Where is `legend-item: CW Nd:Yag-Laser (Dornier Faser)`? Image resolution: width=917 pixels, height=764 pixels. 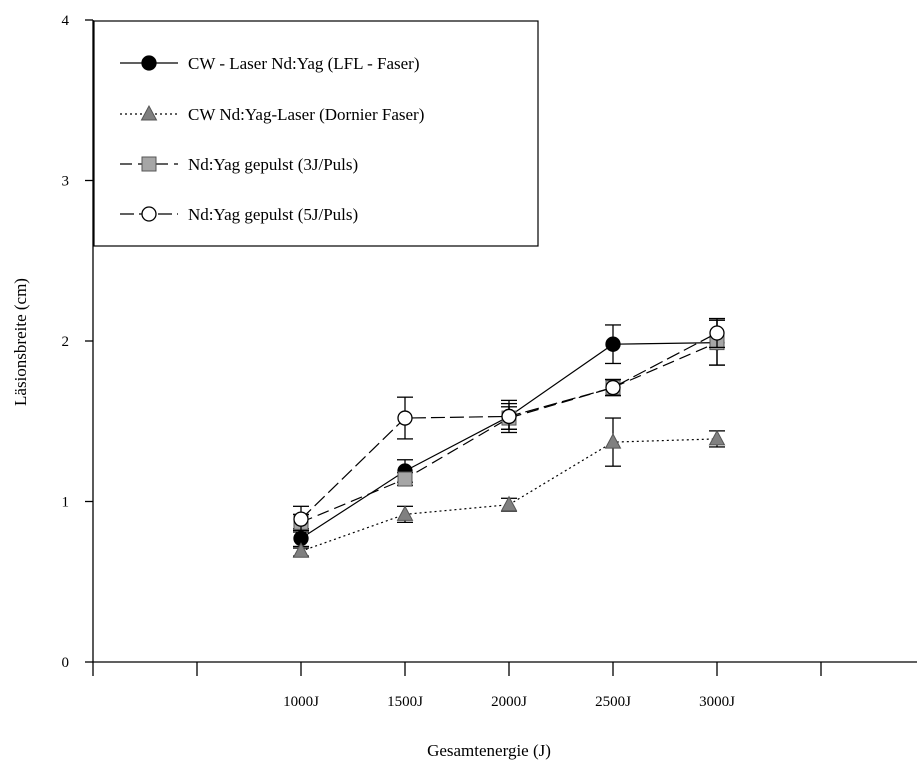 legend-item: CW Nd:Yag-Laser (Dornier Faser) is located at coordinates (272, 114).